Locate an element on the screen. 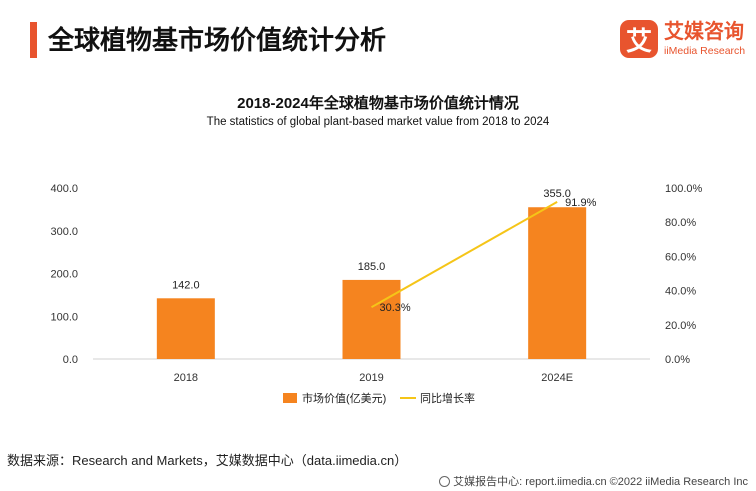 The image size is (756, 491). logo-name-cn: 艾媒咨询 is located at coordinates (704, 32).